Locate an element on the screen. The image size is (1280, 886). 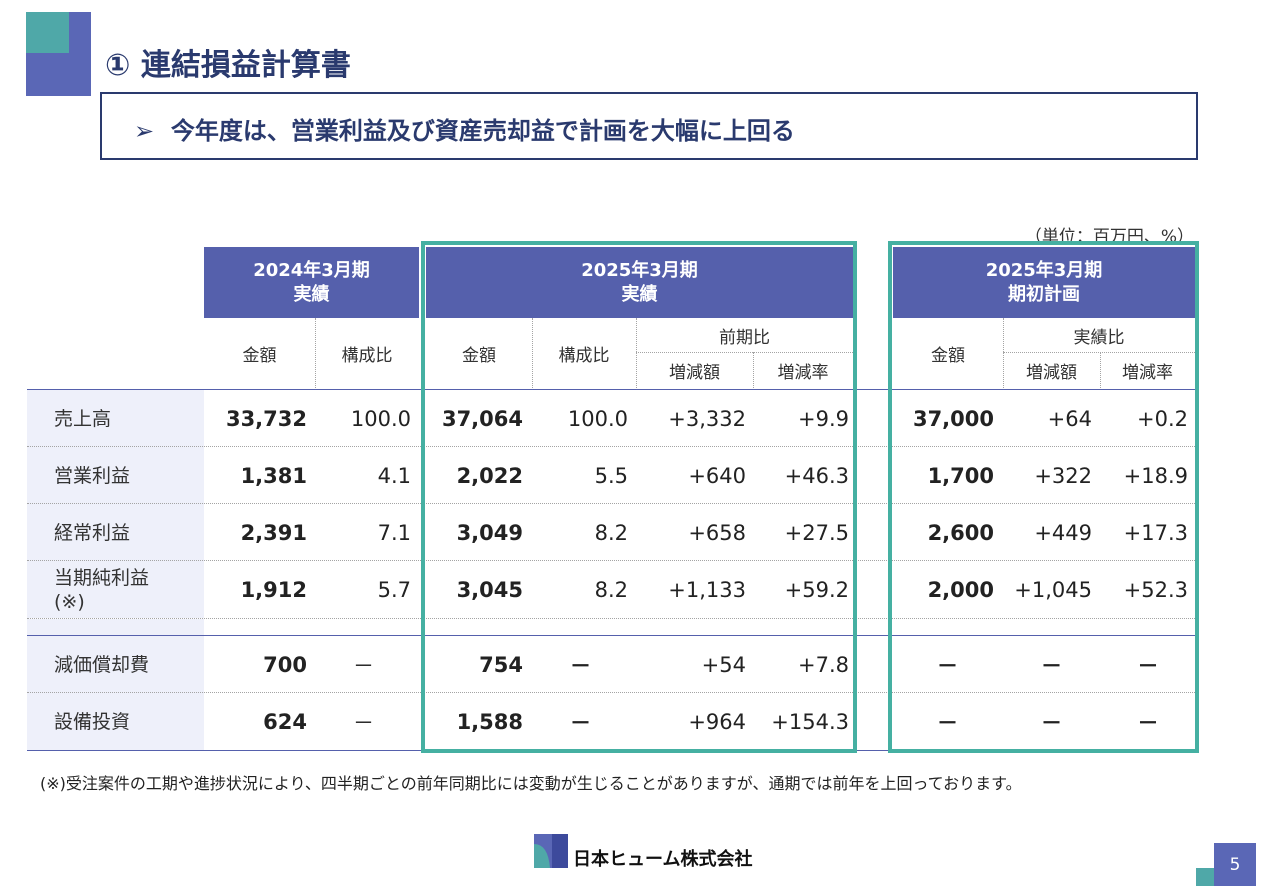
table-cell: +322 is located at coordinates (1063, 475).